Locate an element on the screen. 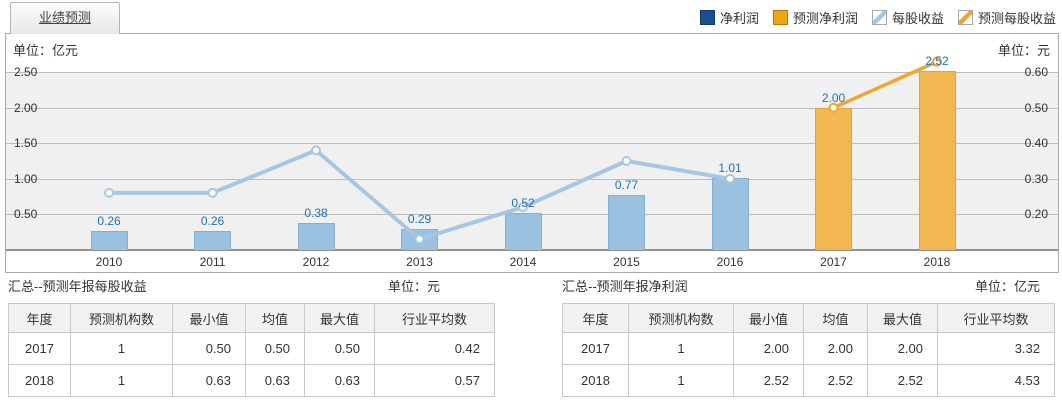 The height and width of the screenshot is (402, 1062). bar-2017 is located at coordinates (833, 178).